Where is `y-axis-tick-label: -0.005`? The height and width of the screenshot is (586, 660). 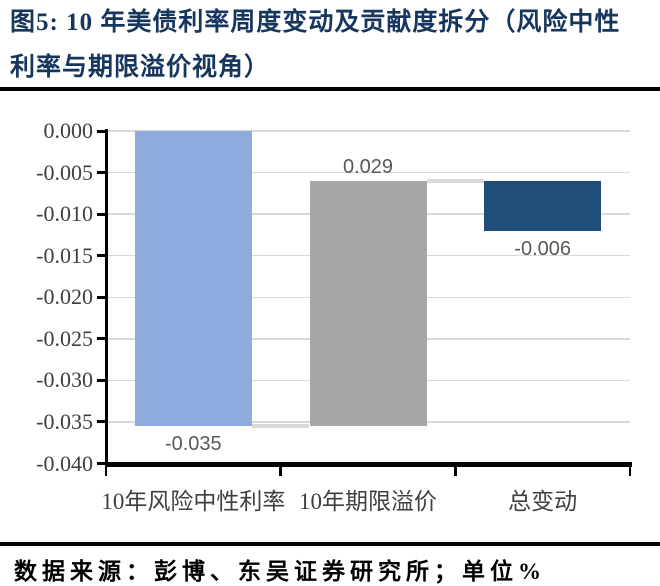
y-axis-tick-label: -0.005 is located at coordinates (64, 172).